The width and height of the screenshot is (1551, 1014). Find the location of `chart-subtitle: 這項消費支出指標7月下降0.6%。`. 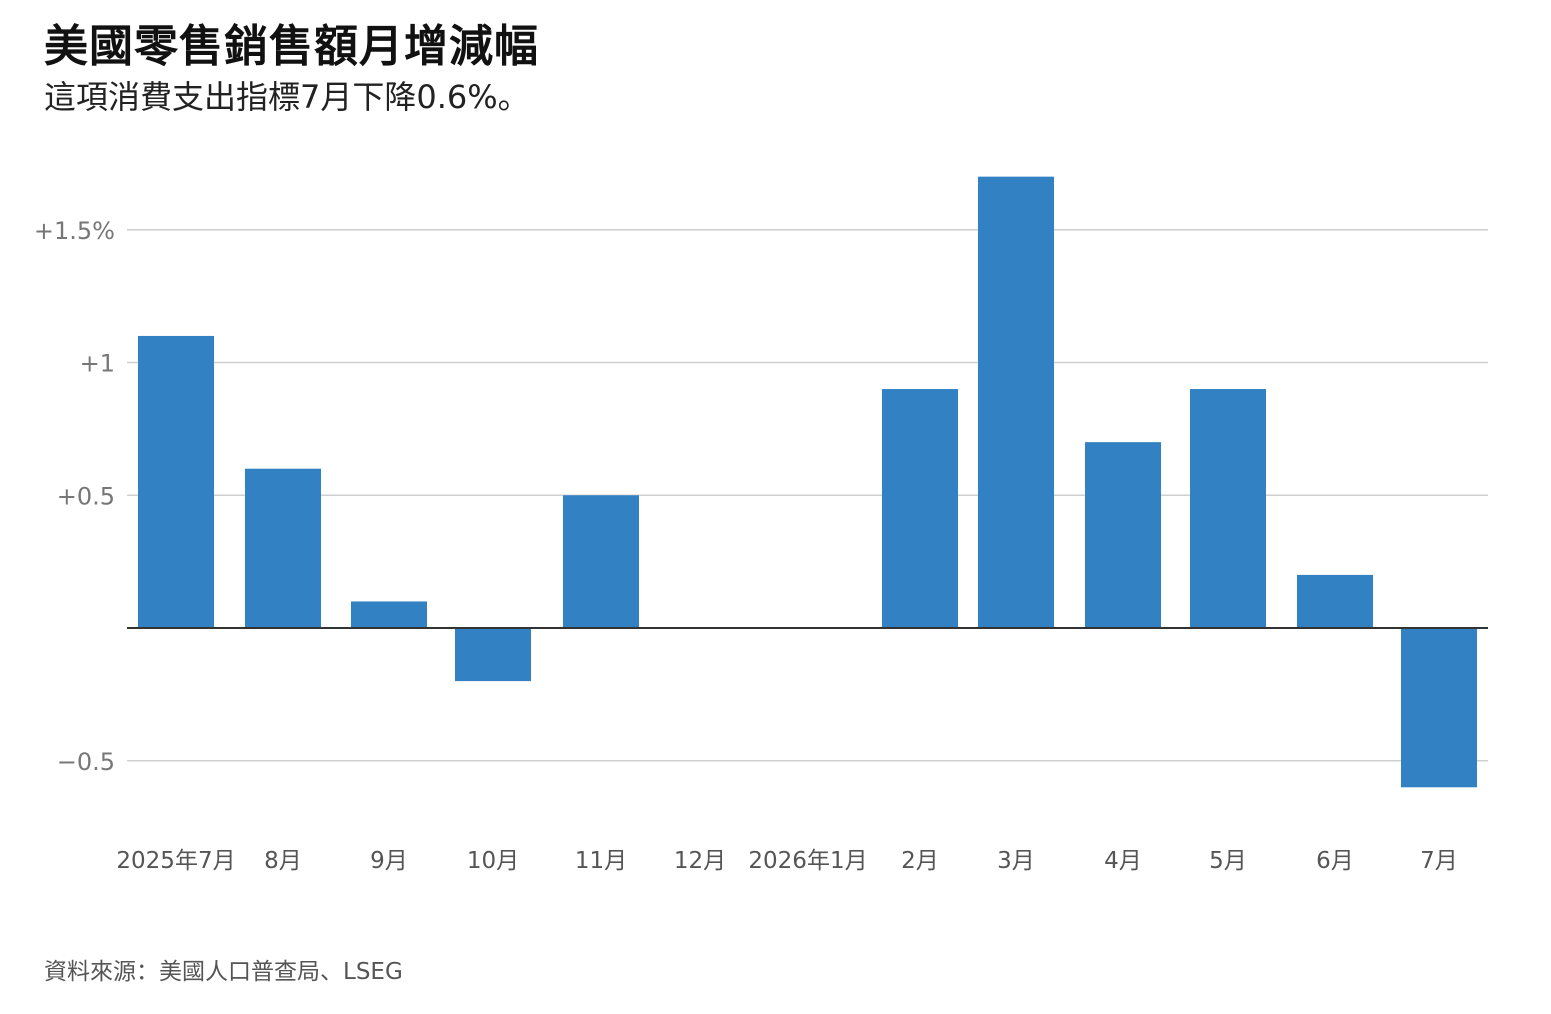

chart-subtitle: 這項消費支出指標7月下降0.6%。 is located at coordinates (287, 97).